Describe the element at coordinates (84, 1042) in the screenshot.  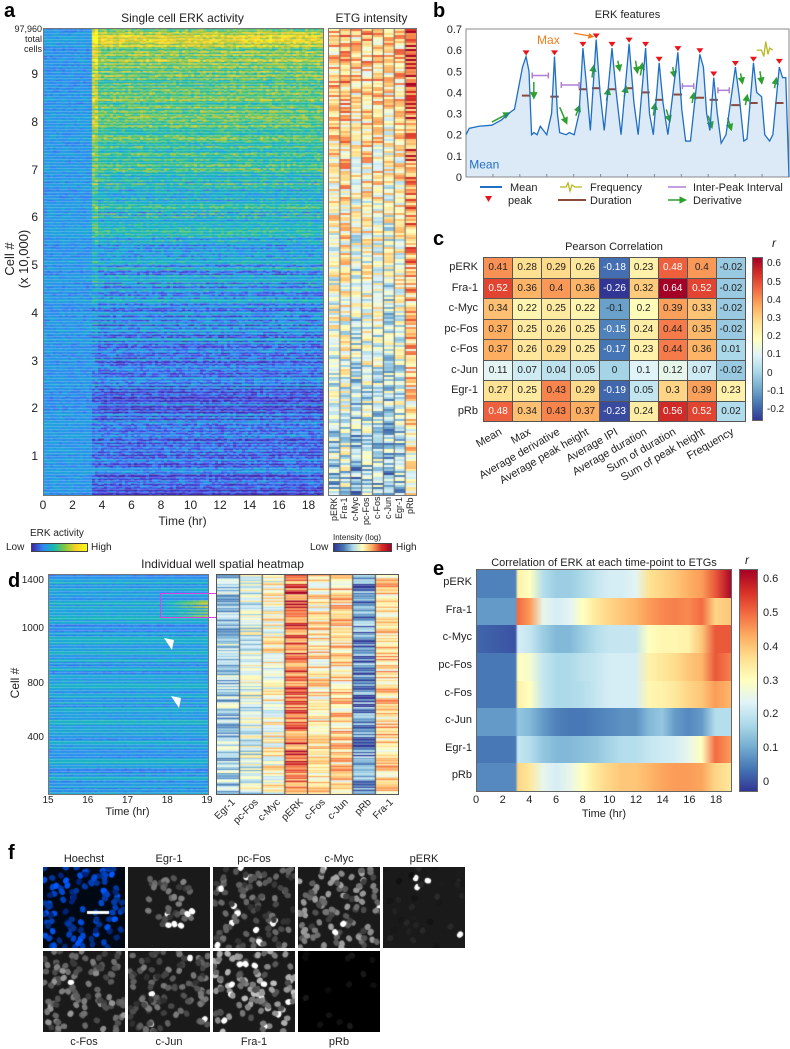
I see `f-bottom-label: c-Fos` at that location.